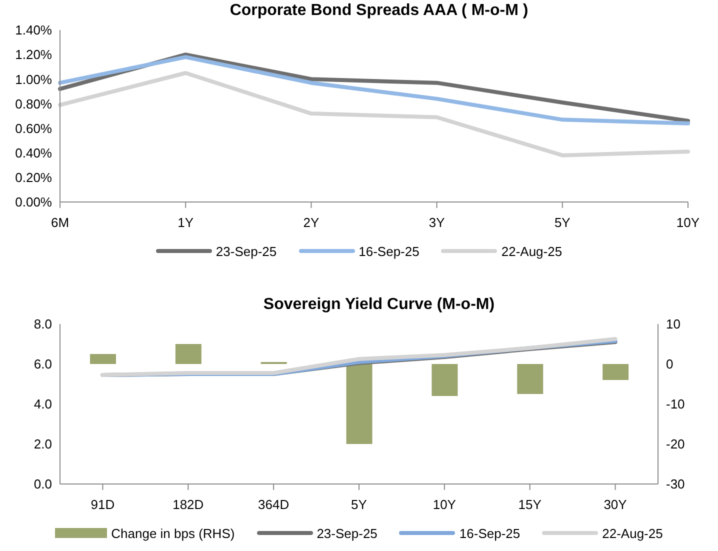 The width and height of the screenshot is (718, 551). What do you see at coordinates (675, 444) in the screenshot?
I see `y2-tick-label: -20` at bounding box center [675, 444].